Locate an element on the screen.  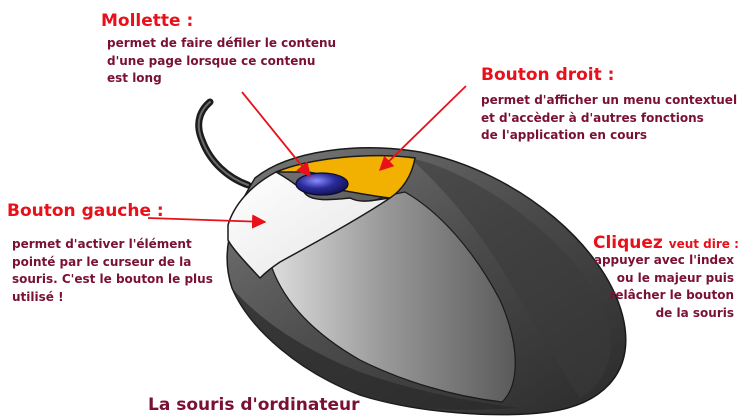
mollette-heading: Mollette : is located at coordinates (147, 21).